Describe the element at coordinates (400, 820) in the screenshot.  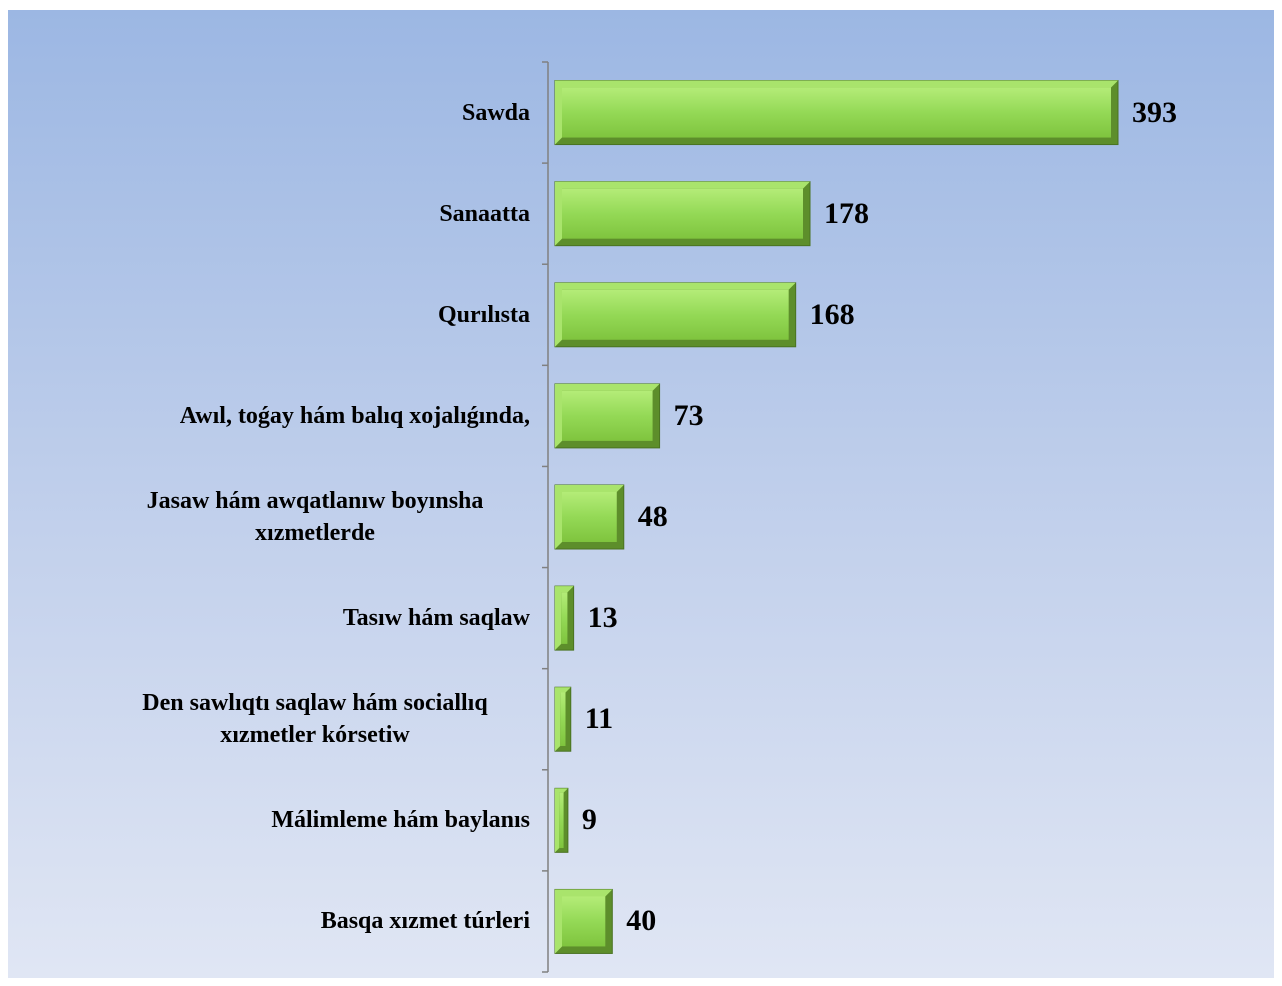
I see `category-label: Málimleme hám baylanıs` at that location.